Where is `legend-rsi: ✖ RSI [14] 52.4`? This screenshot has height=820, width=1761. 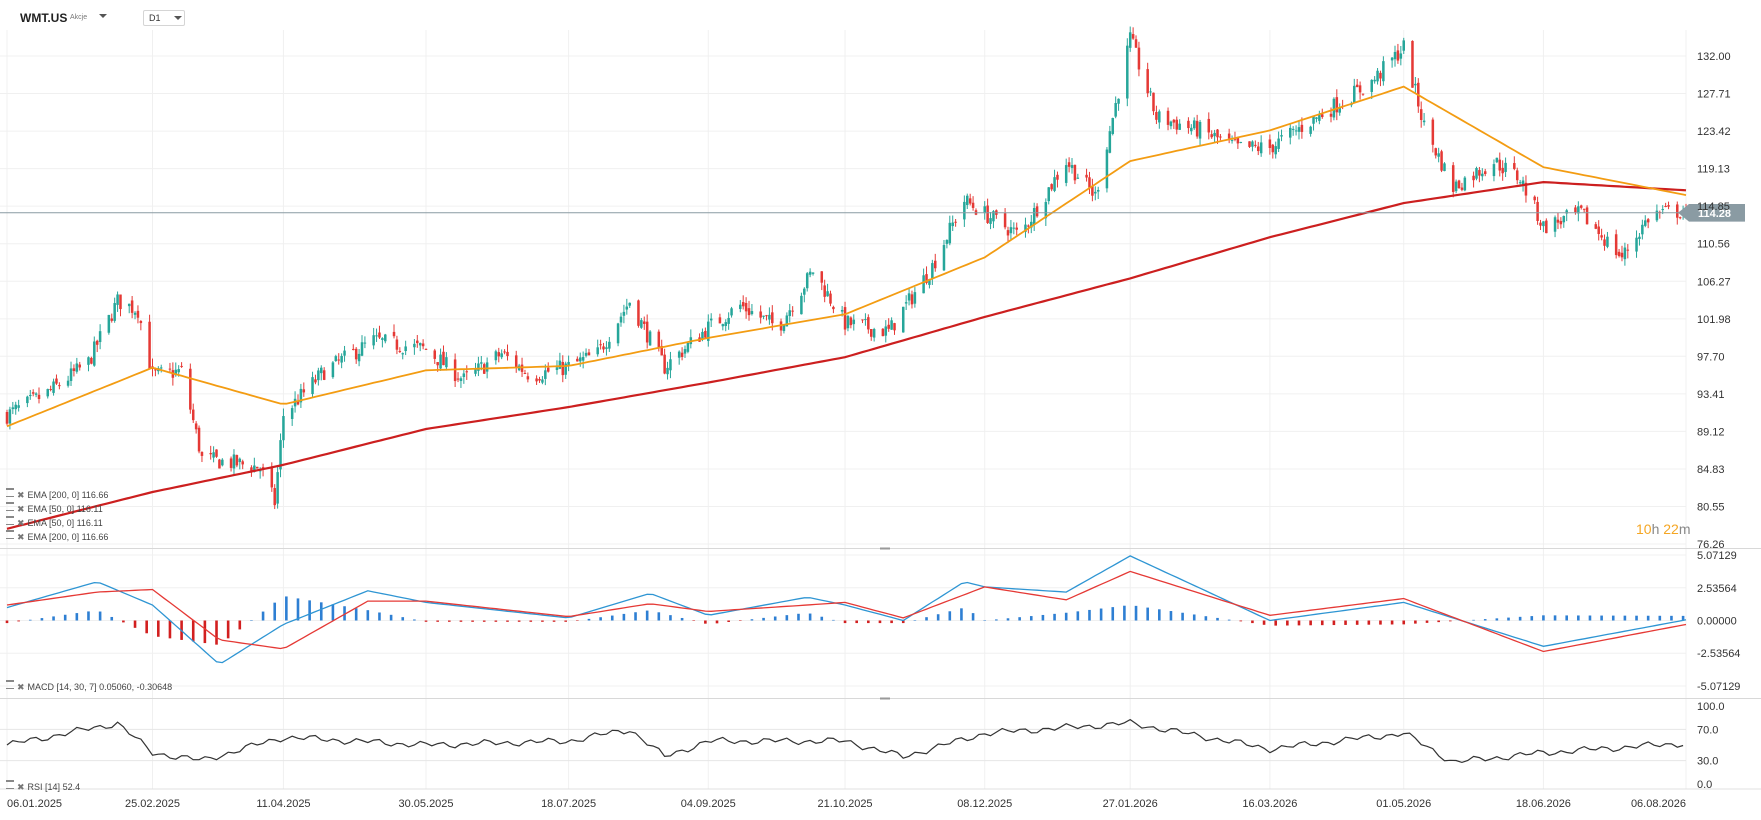
legend-rsi: ✖ RSI [14] 52.4 is located at coordinates (43, 786).